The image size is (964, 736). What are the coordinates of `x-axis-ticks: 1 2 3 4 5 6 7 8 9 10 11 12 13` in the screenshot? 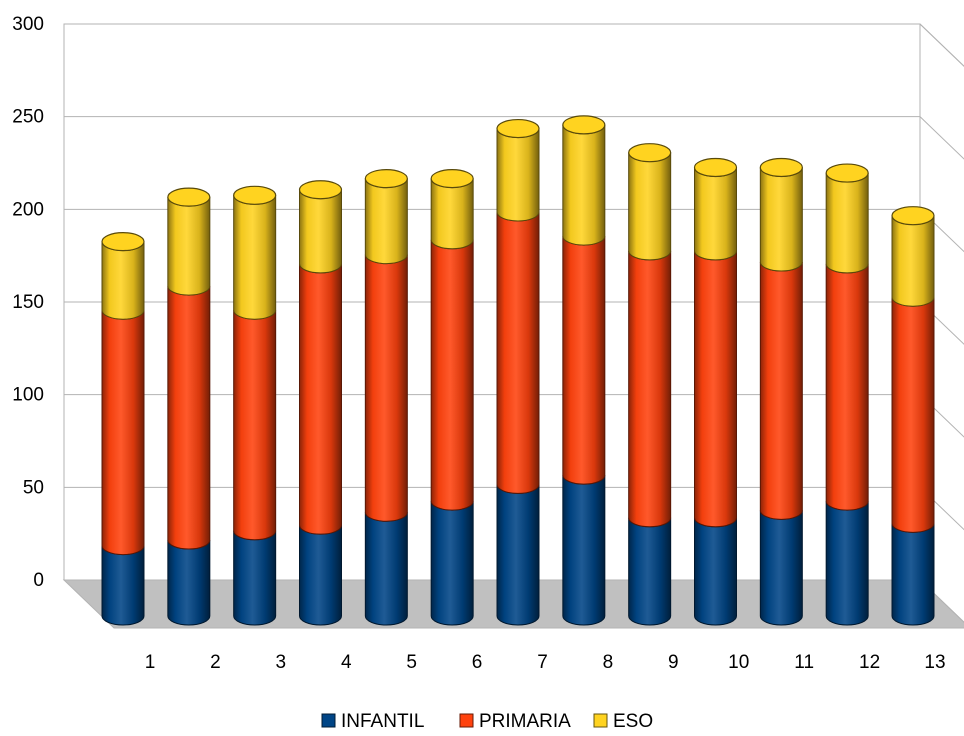 It's located at (545, 662).